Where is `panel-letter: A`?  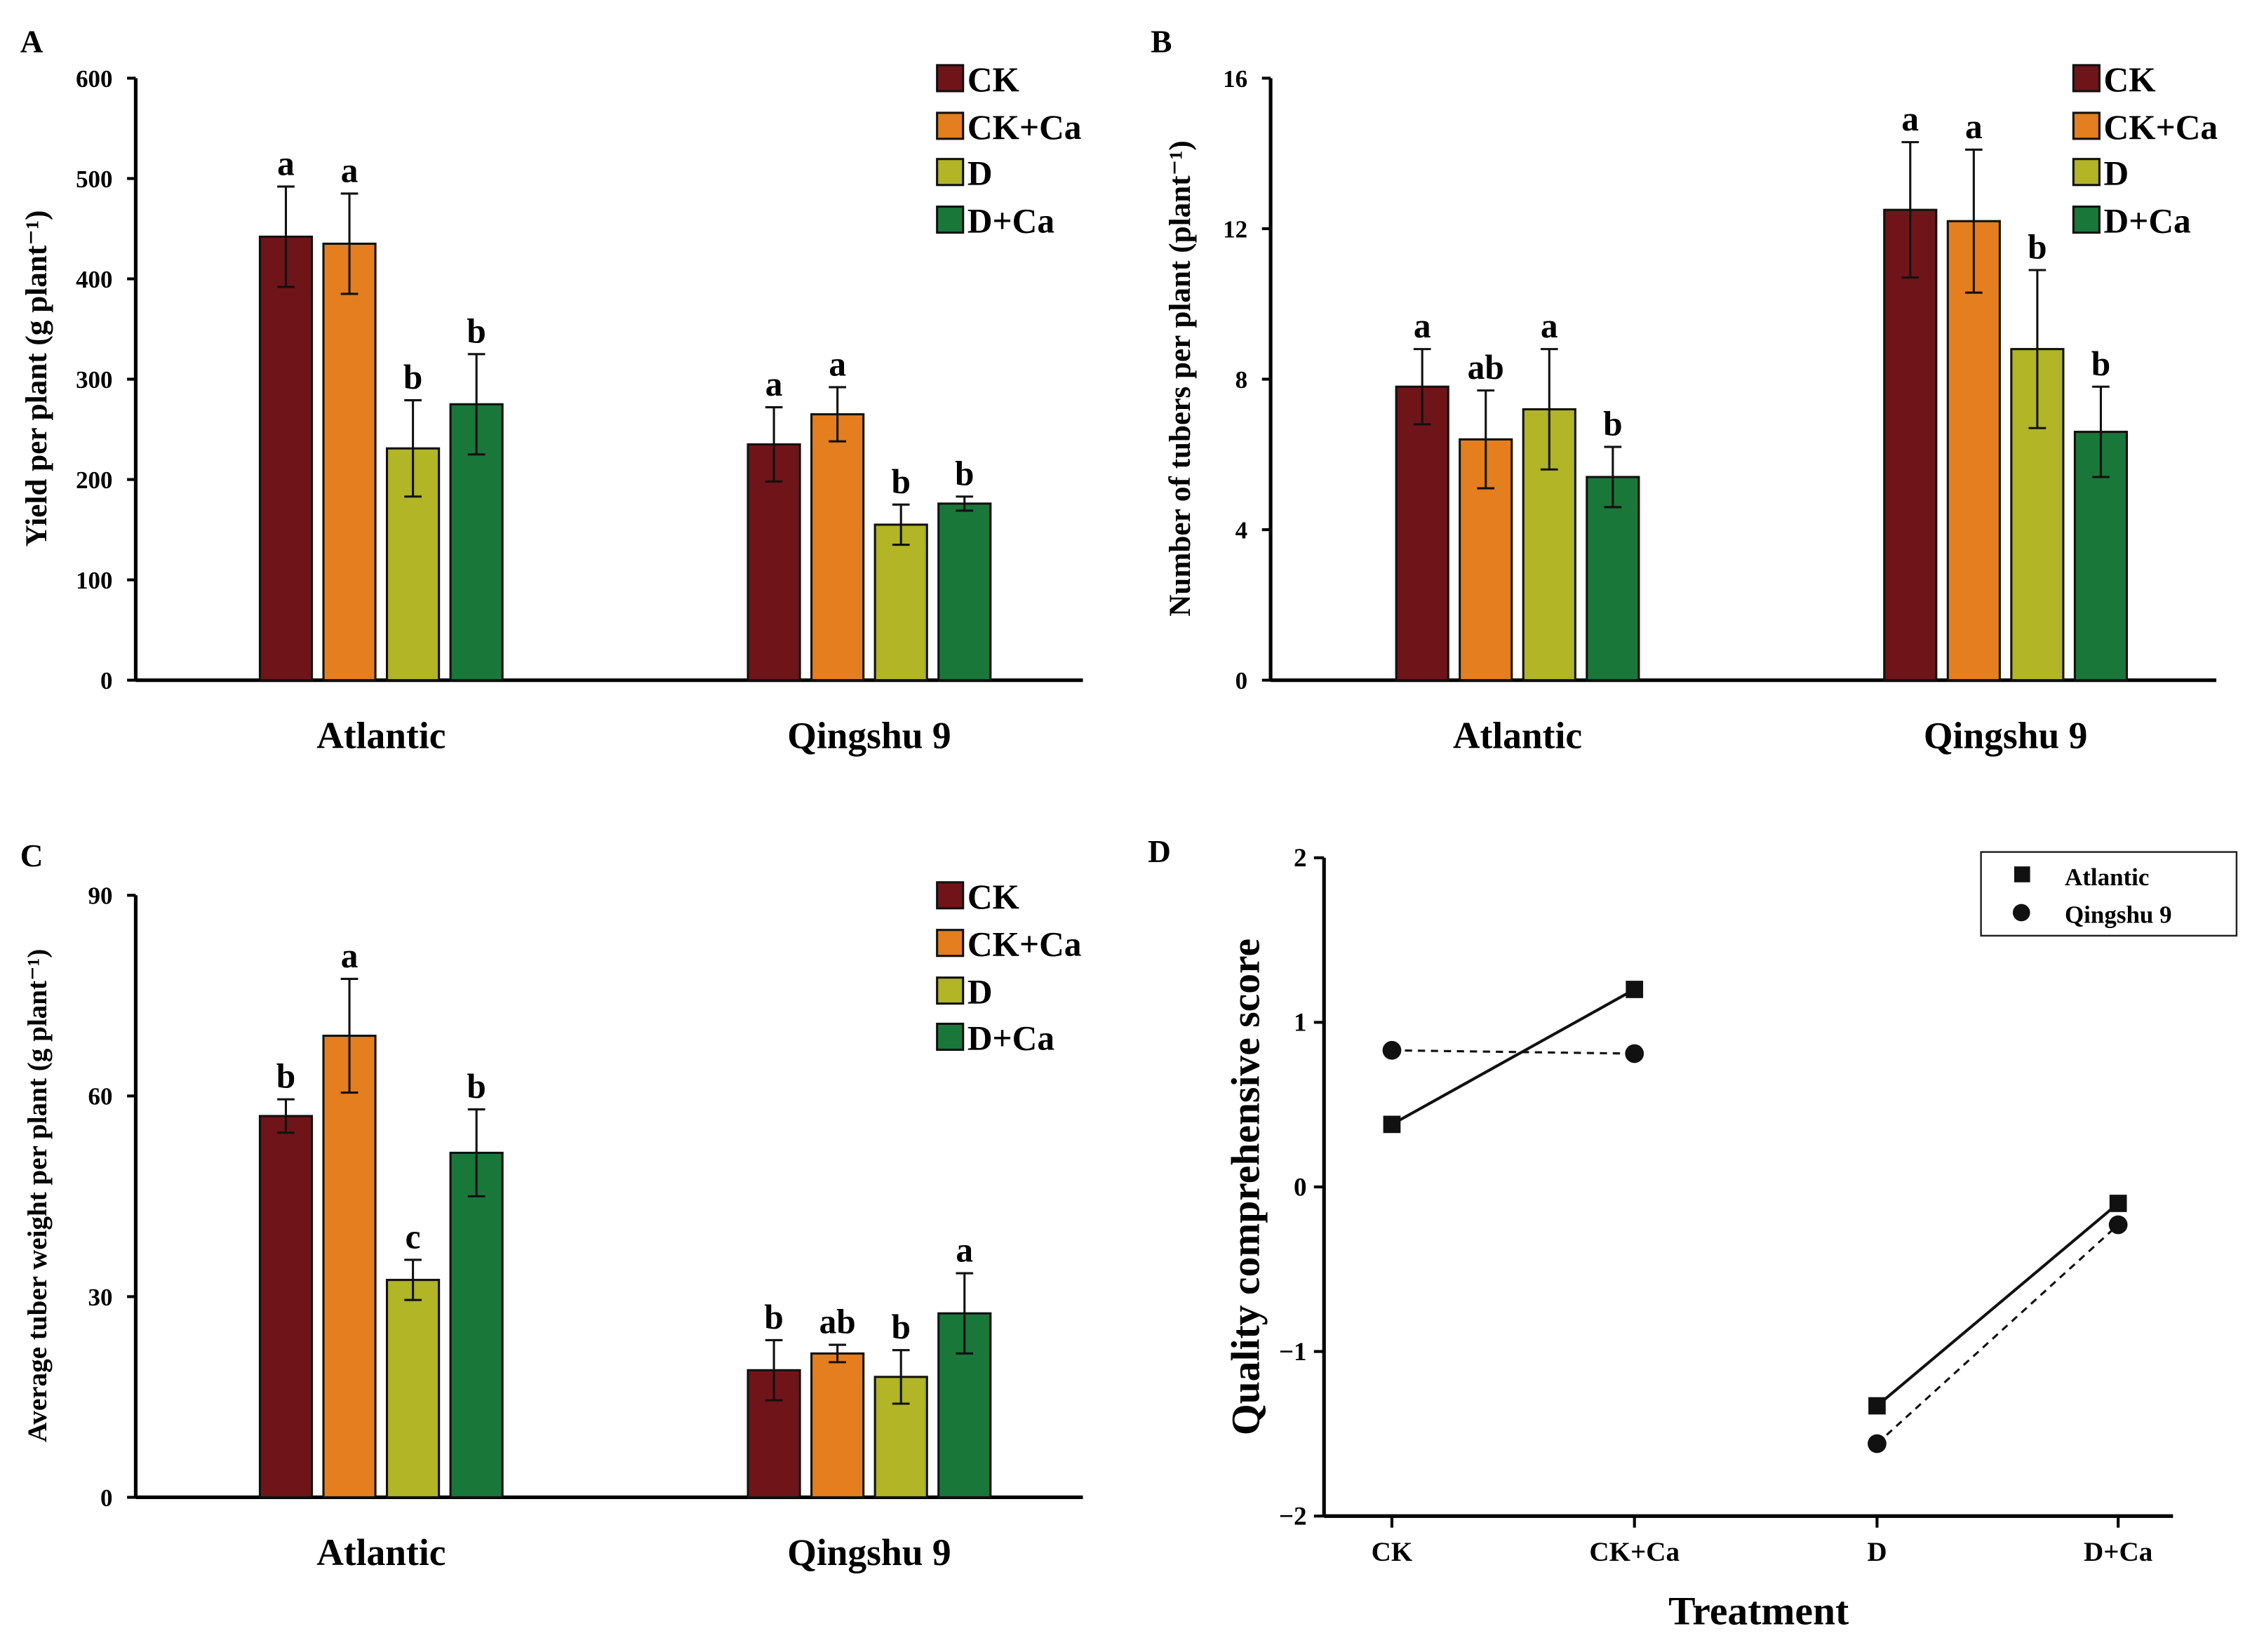 panel-letter: A is located at coordinates (31, 41).